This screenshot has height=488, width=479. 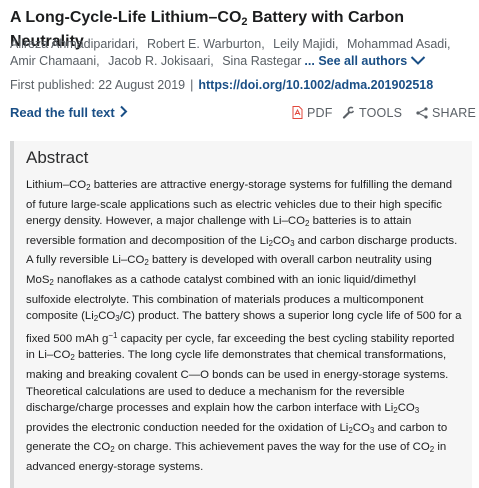 I want to click on pdf-icon, so click(x=297, y=114).